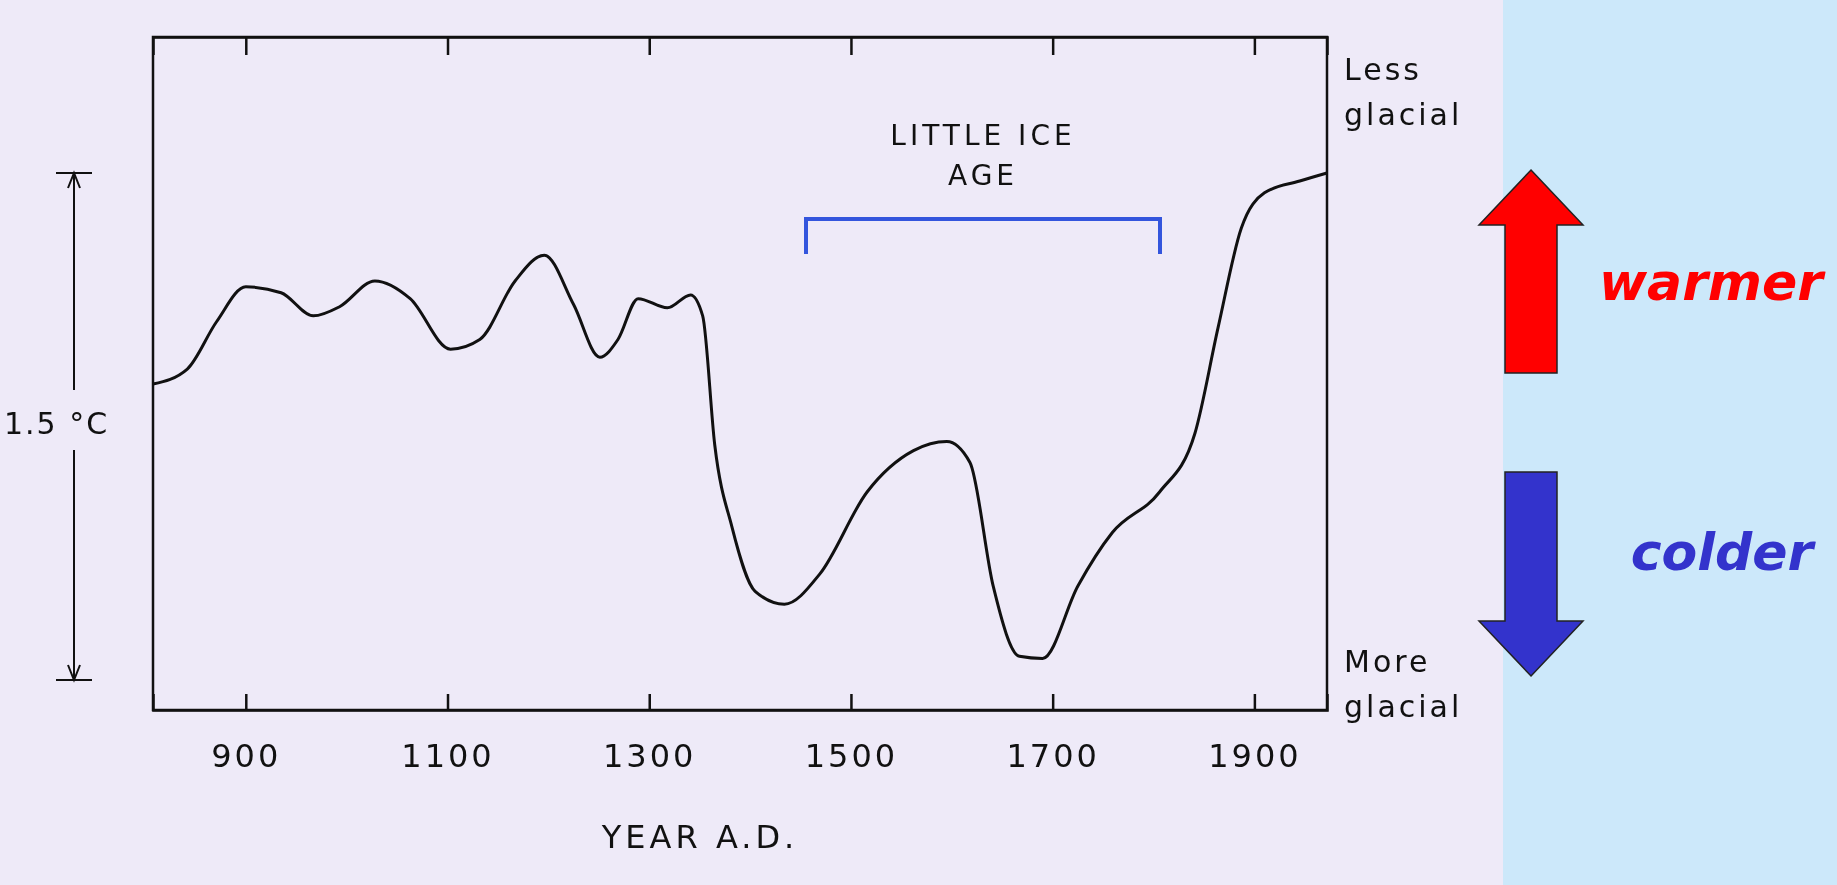 This screenshot has width=1837, height=885. What do you see at coordinates (1403, 684) in the screenshot?
I see `text: More glacial` at bounding box center [1403, 684].